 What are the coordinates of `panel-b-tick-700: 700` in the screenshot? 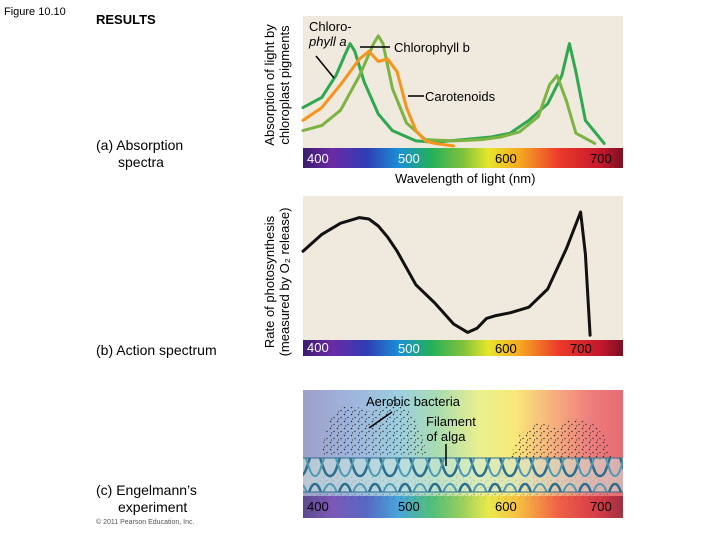 It's located at (581, 348).